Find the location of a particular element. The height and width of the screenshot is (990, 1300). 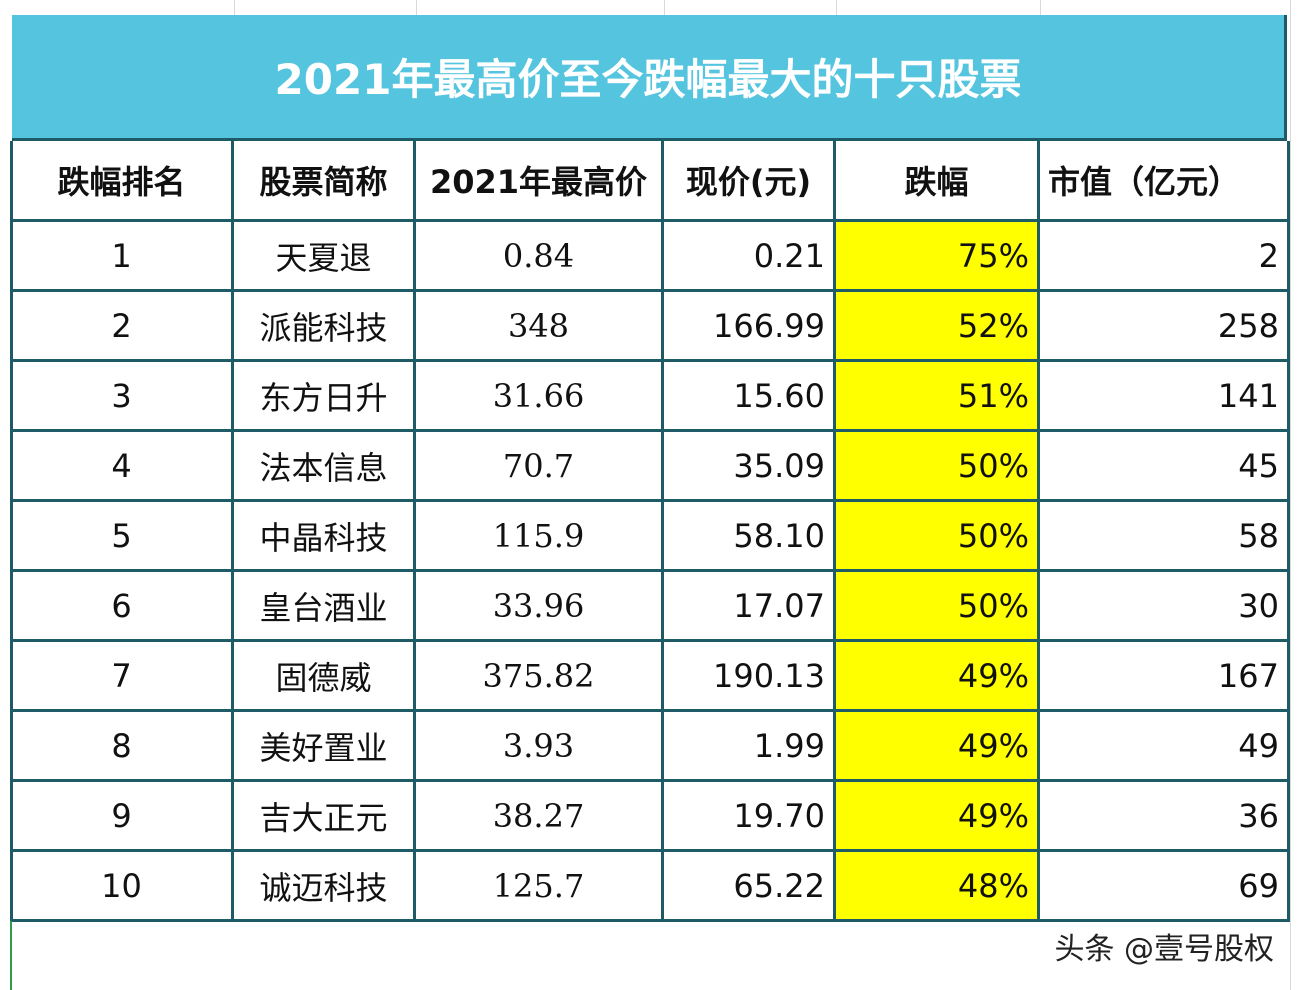

table-cell: 5 is located at coordinates (123, 537).